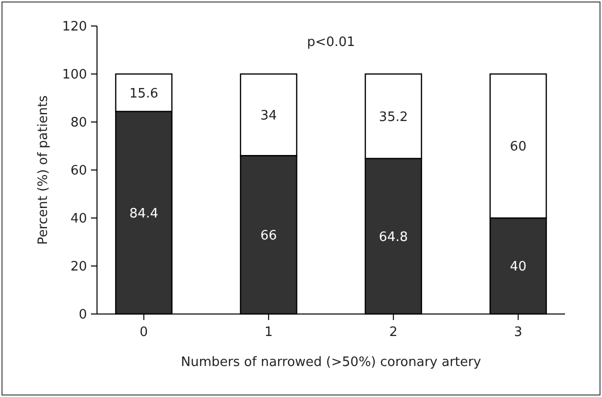 The image size is (602, 397). Describe the element at coordinates (268, 332) in the screenshot. I see `x-tick-label: 1` at that location.